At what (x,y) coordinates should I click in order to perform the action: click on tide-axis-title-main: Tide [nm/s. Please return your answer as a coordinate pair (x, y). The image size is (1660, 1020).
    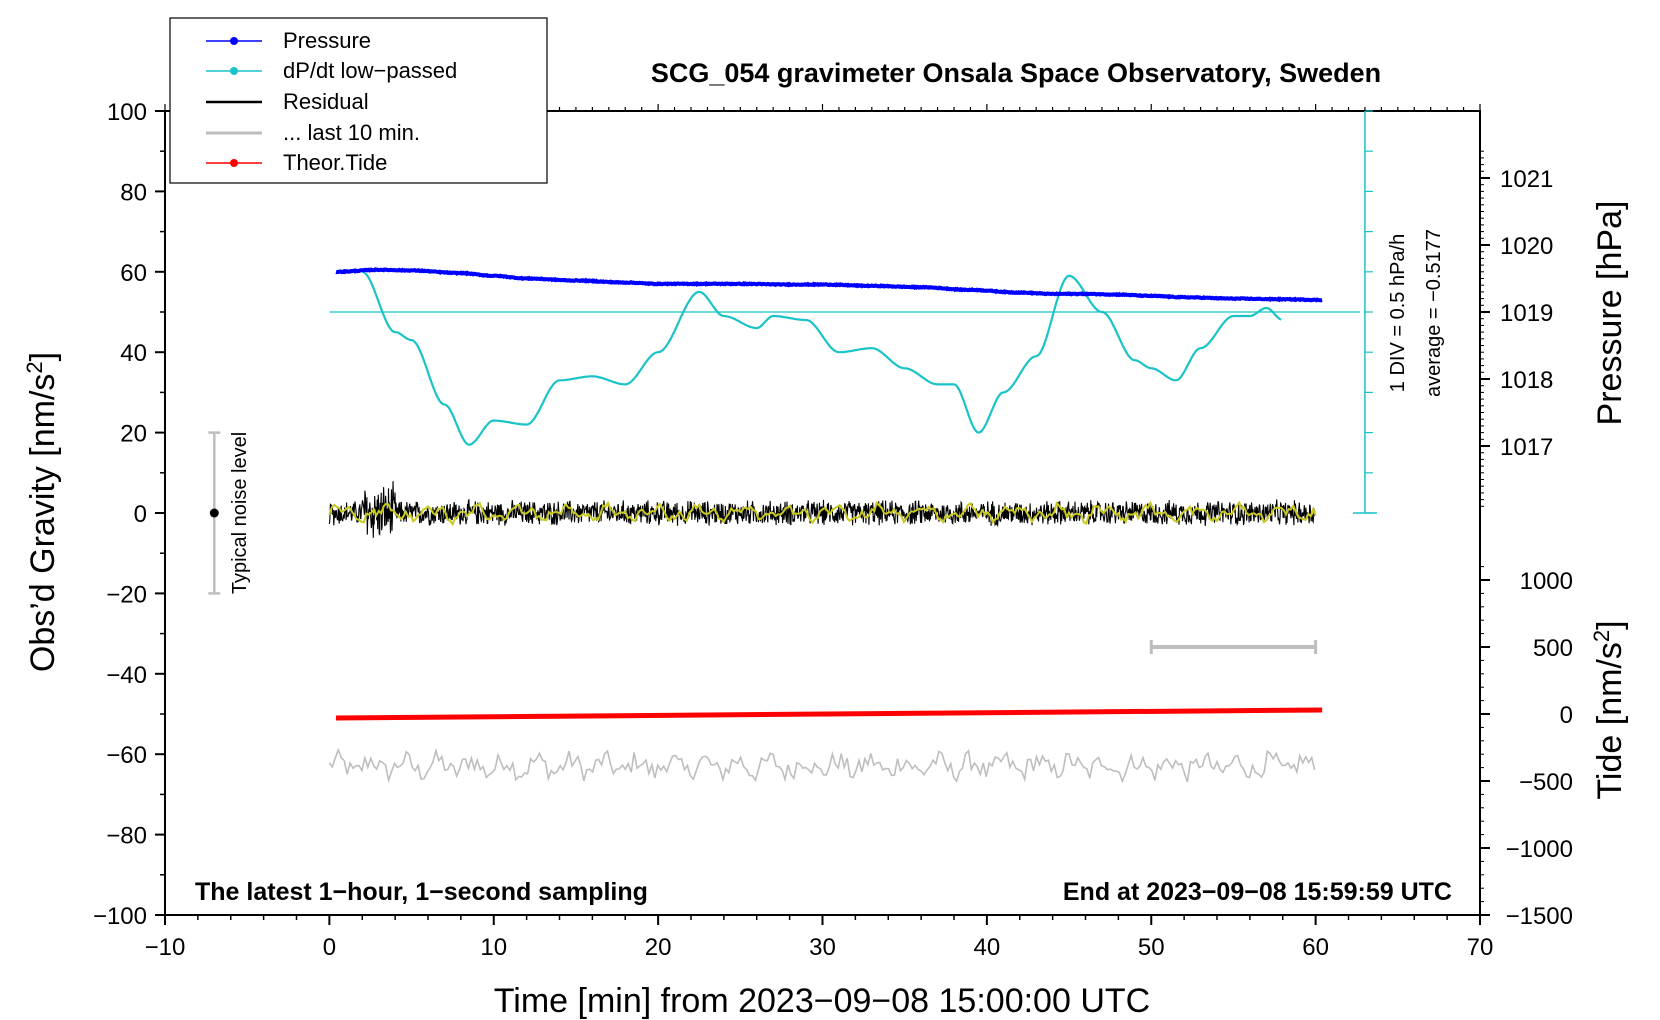
    Looking at the image, I should click on (1610, 720).